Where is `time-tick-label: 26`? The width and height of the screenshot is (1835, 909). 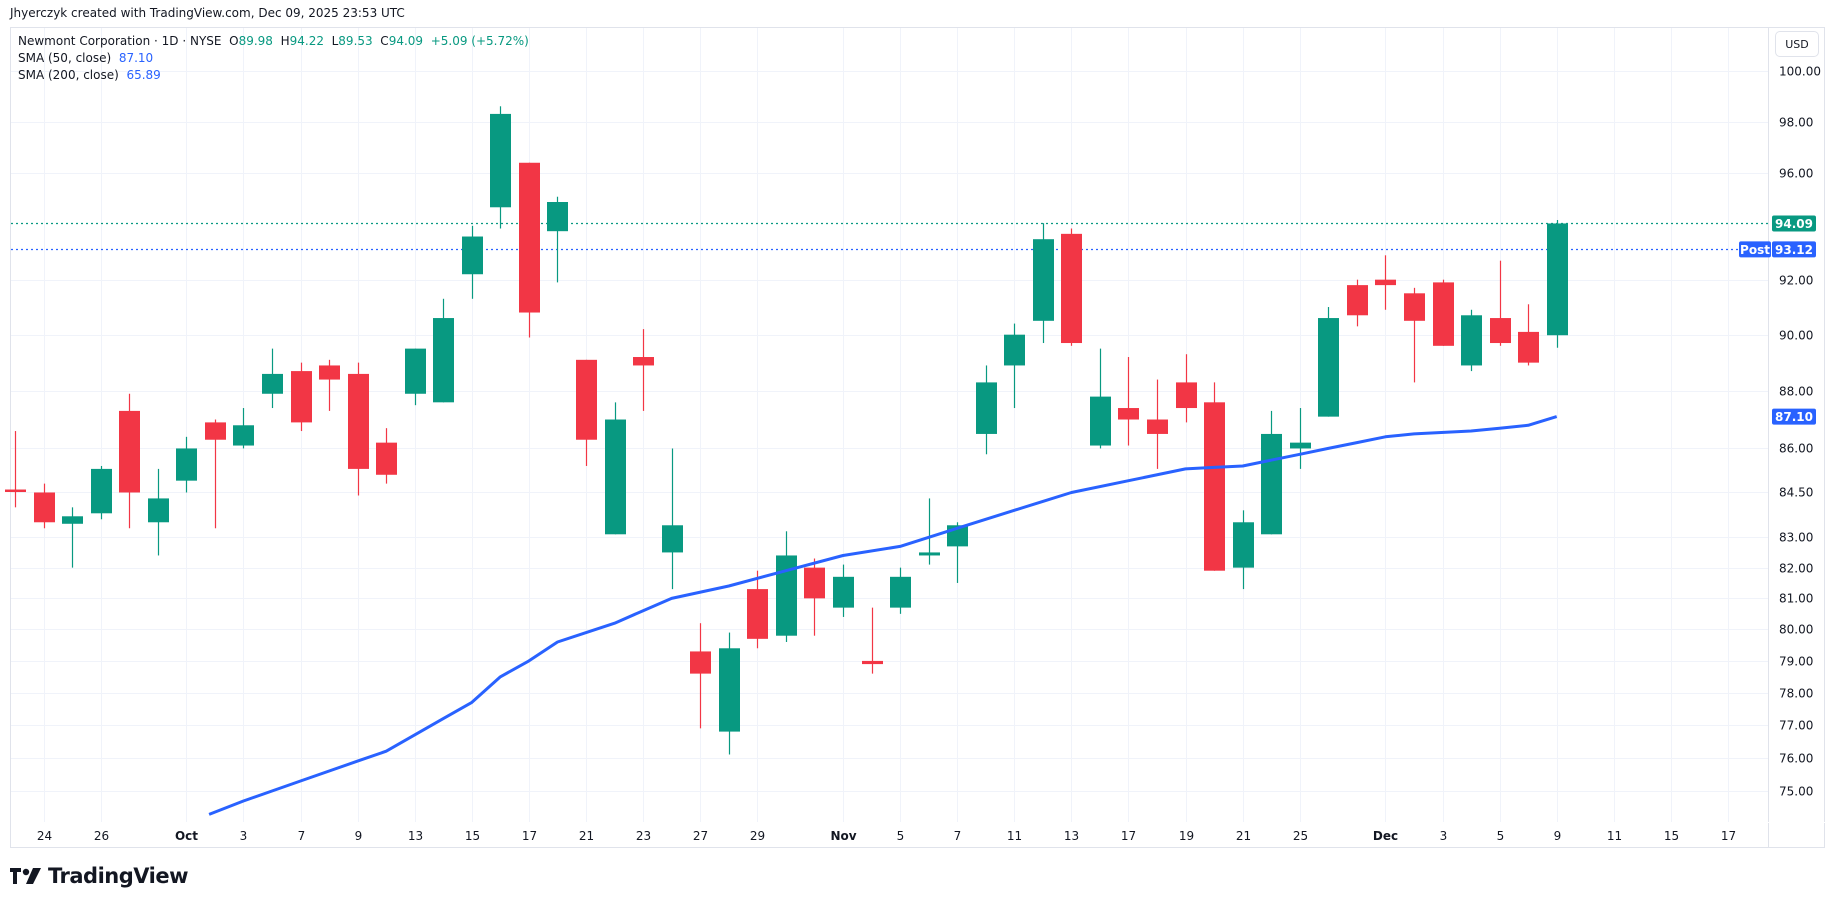 time-tick-label: 26 is located at coordinates (101, 836).